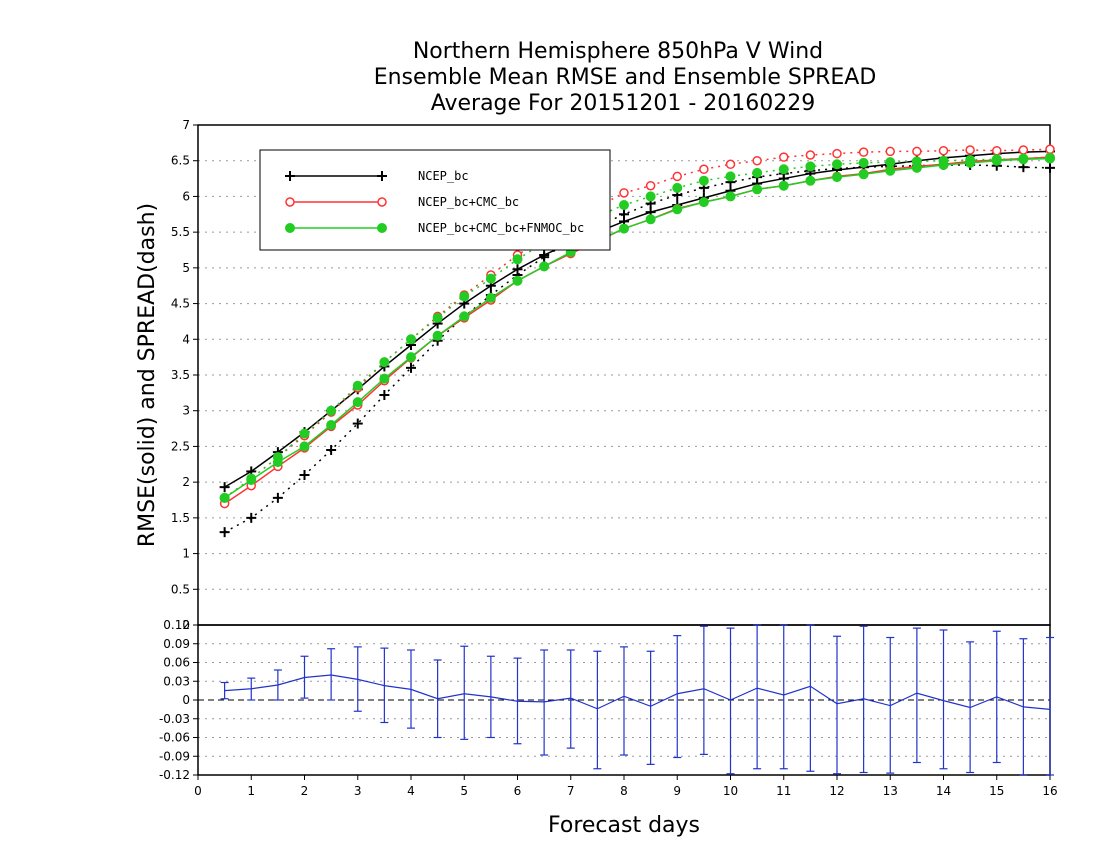 This screenshot has height=850, width=1100. I want to click on x-tick-label: 5, so click(464, 791).